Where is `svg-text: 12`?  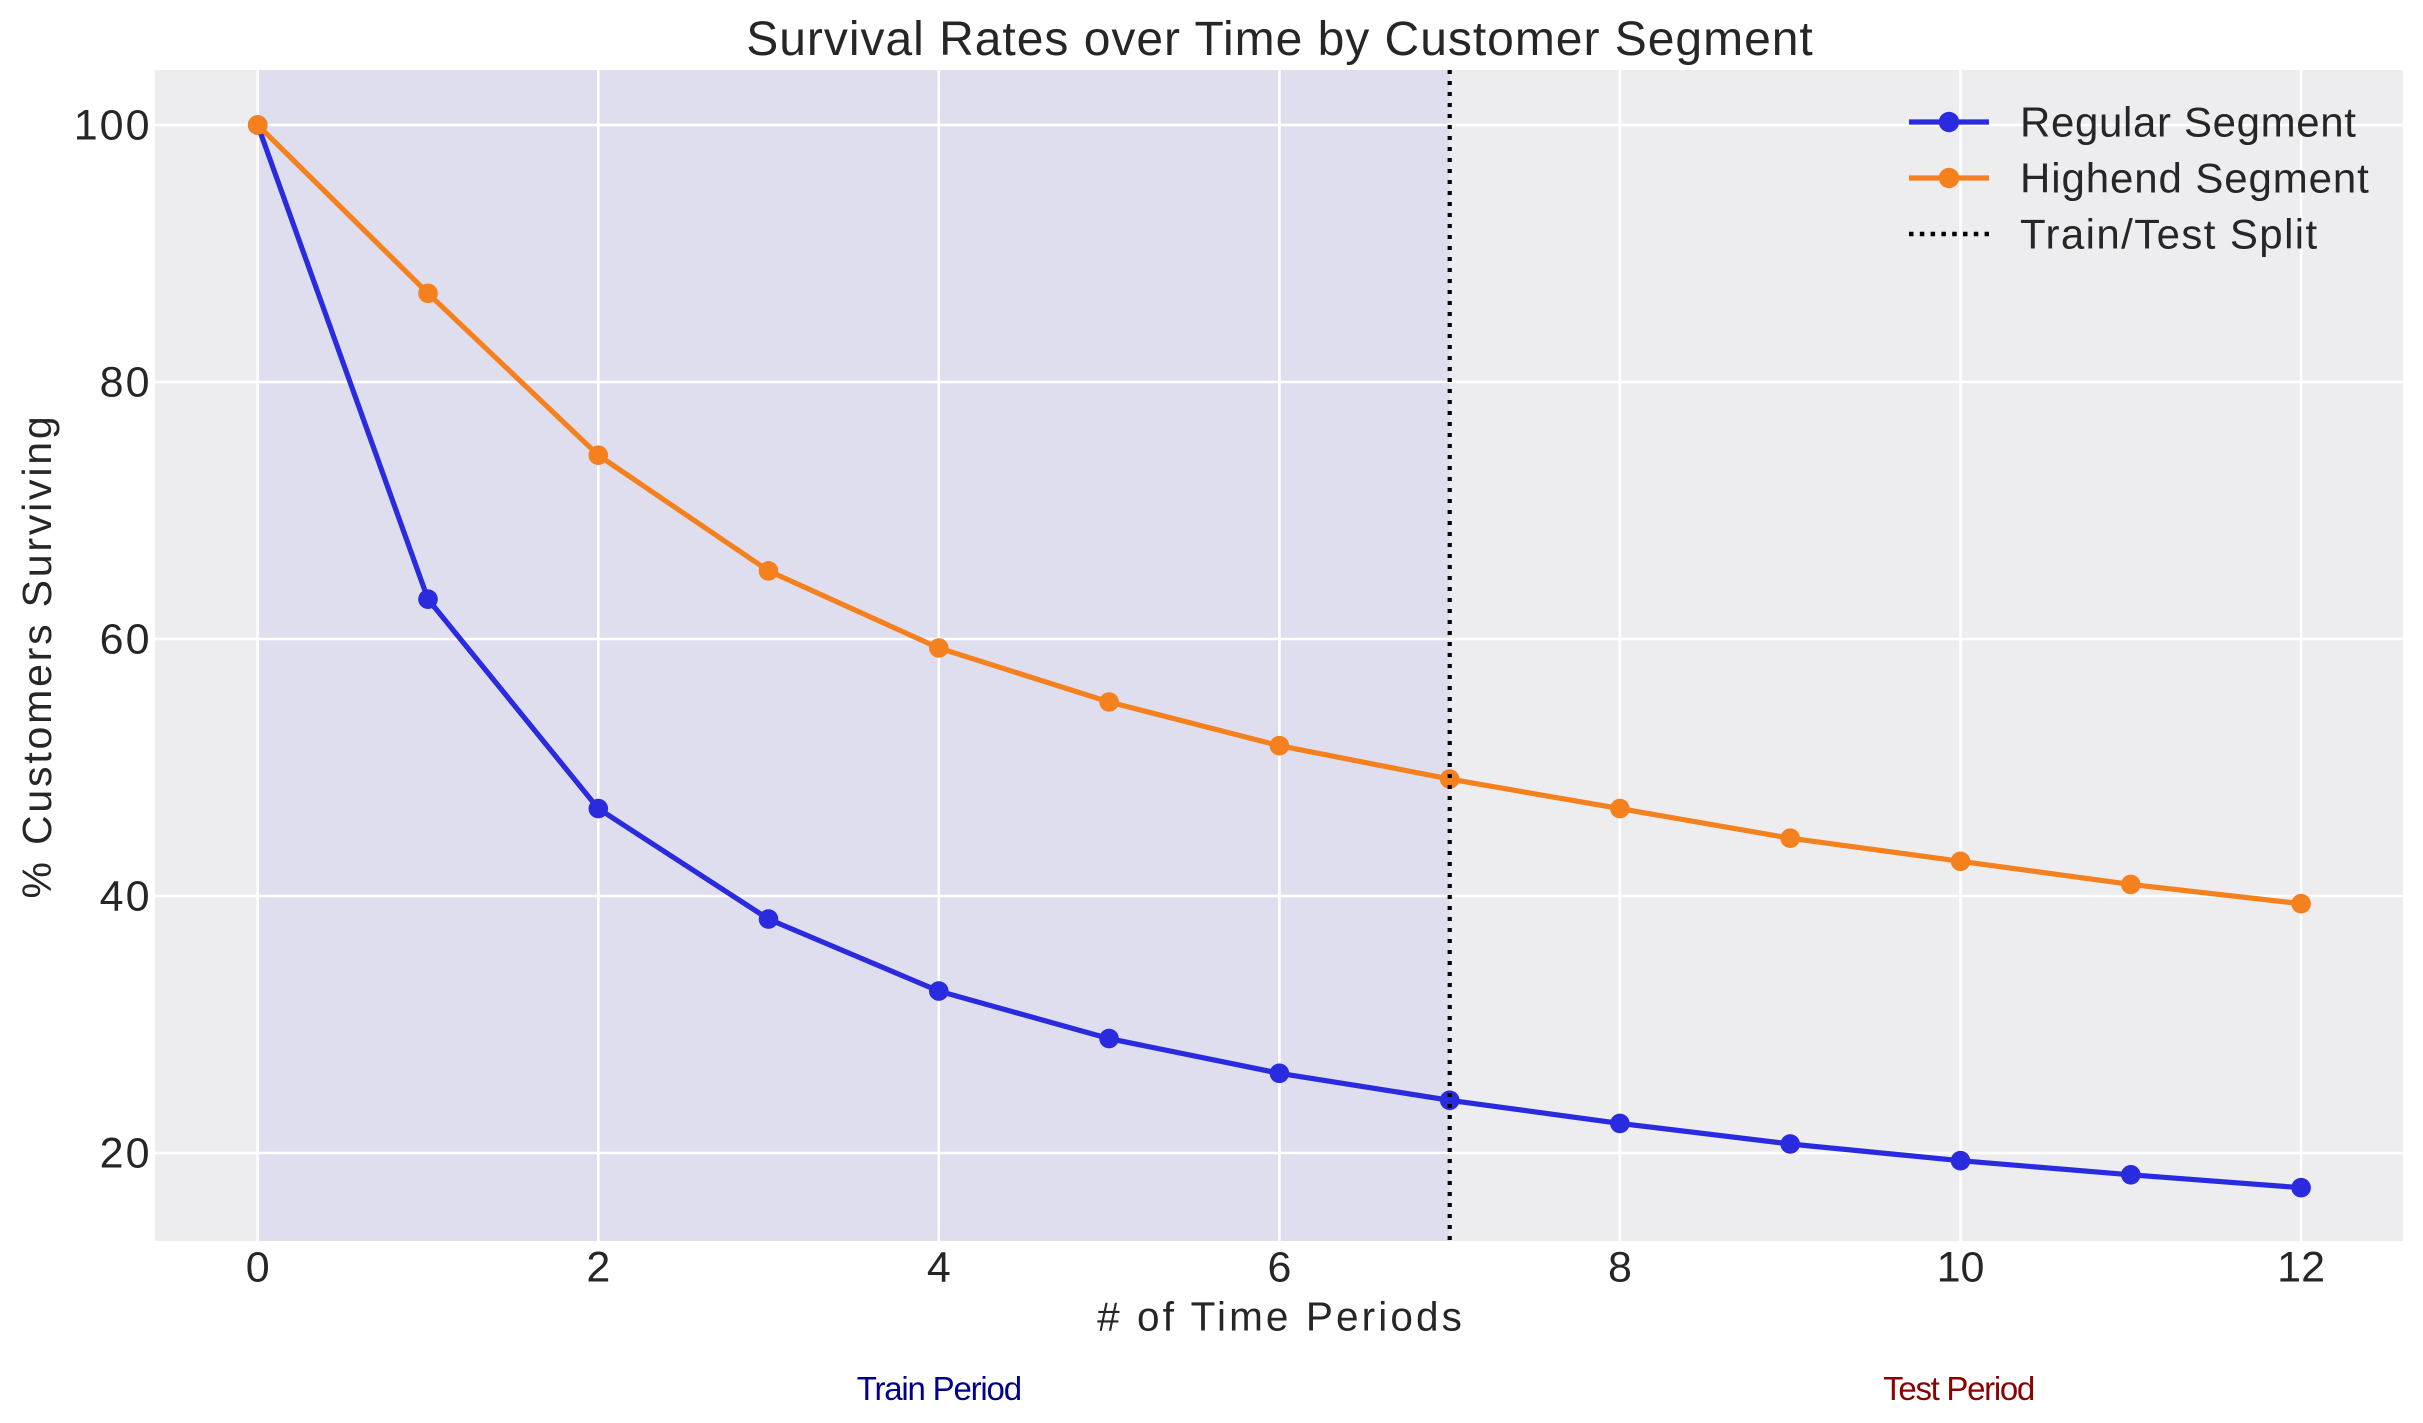
svg-text: 12 is located at coordinates (2301, 1268).